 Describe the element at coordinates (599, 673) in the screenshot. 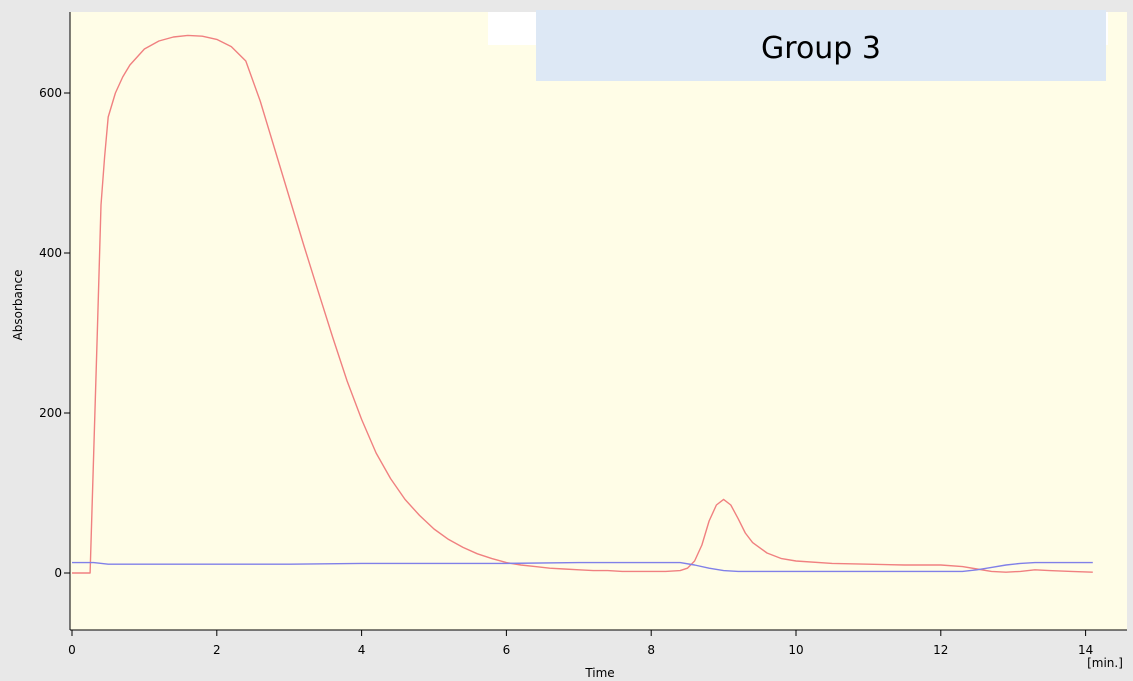

I see `x-axis-label: Time` at that location.